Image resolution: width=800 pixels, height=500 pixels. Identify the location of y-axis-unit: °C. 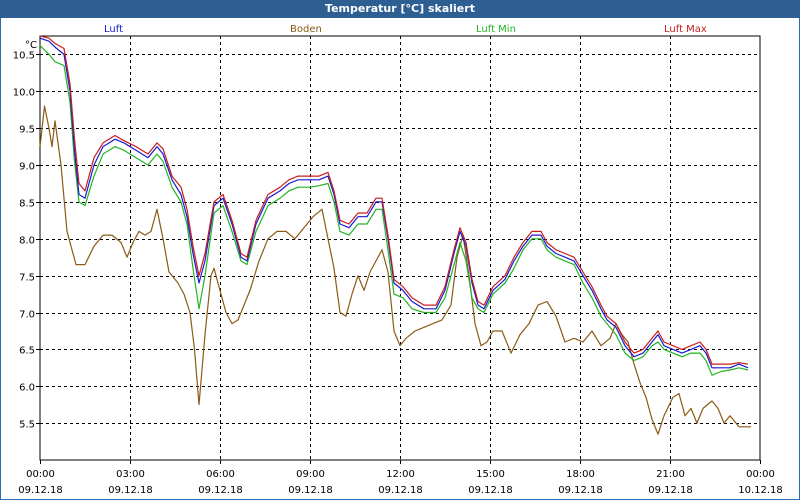
(31, 45).